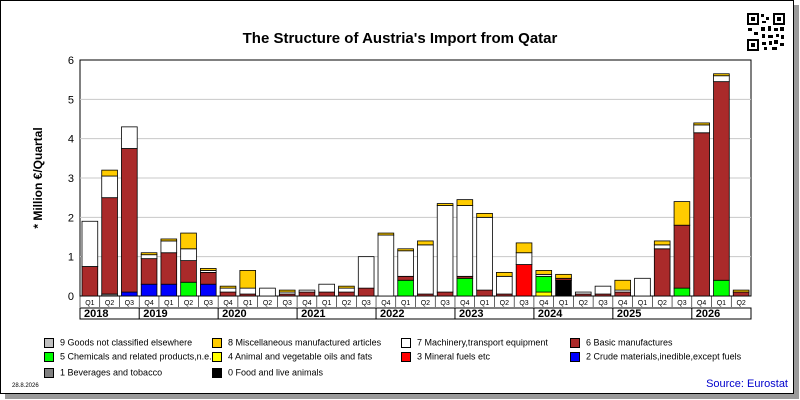 Image resolution: width=800 pixels, height=400 pixels. I want to click on legend-label: 7 Machinery,transport equipment, so click(482, 342).